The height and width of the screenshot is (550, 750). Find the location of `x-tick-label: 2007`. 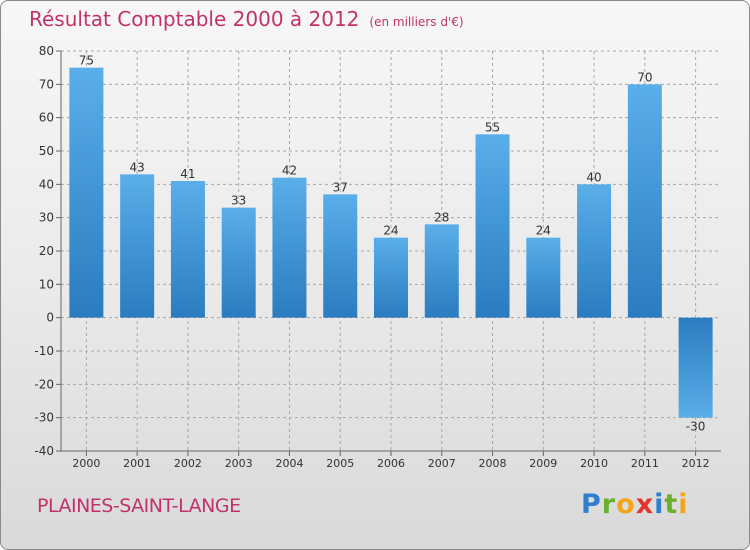

x-tick-label: 2007 is located at coordinates (442, 463).